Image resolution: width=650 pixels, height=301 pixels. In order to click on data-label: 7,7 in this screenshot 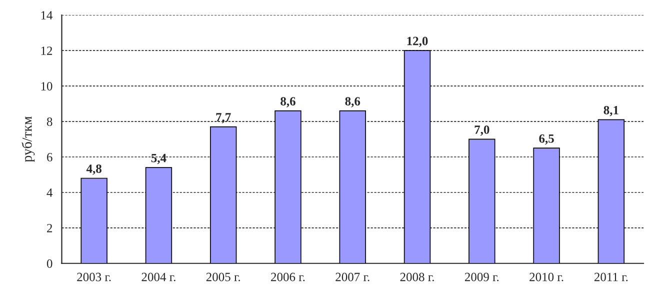, I will do `click(223, 118)`.